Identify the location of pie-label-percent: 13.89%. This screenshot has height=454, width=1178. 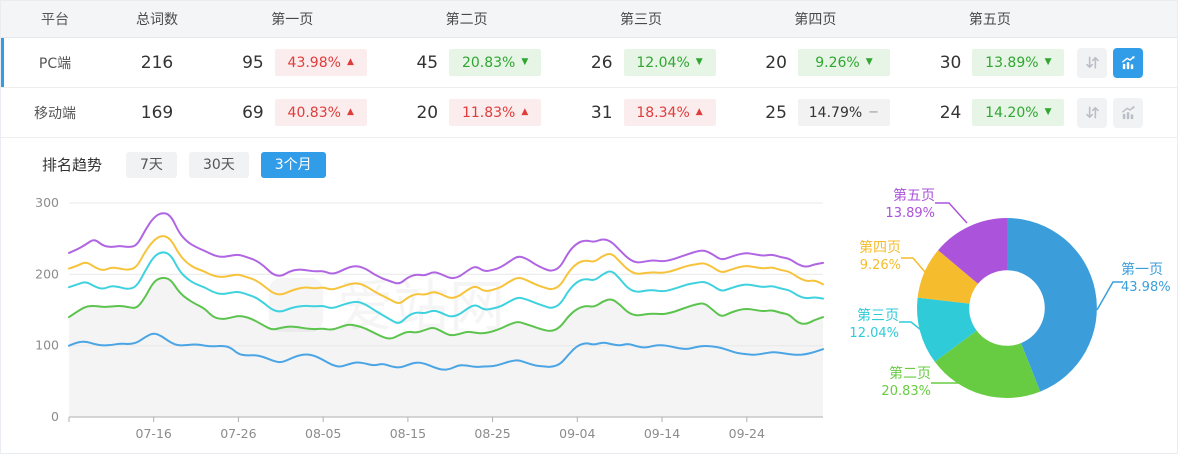
(910, 213).